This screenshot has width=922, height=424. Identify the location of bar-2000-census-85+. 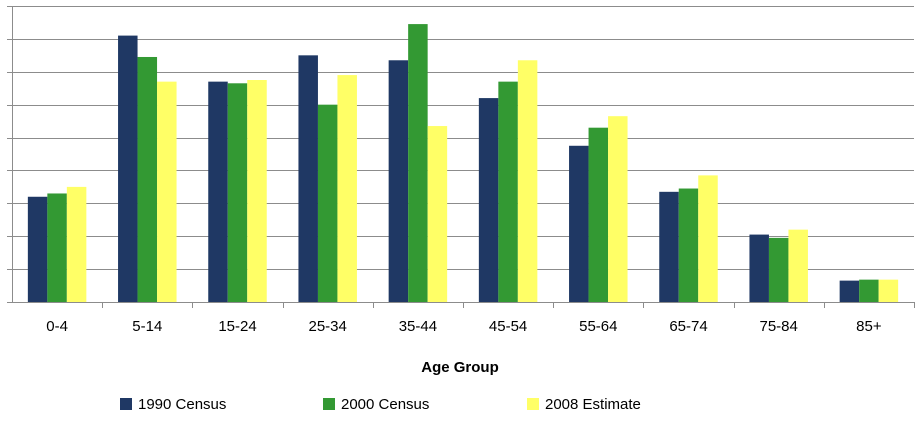
(869, 291).